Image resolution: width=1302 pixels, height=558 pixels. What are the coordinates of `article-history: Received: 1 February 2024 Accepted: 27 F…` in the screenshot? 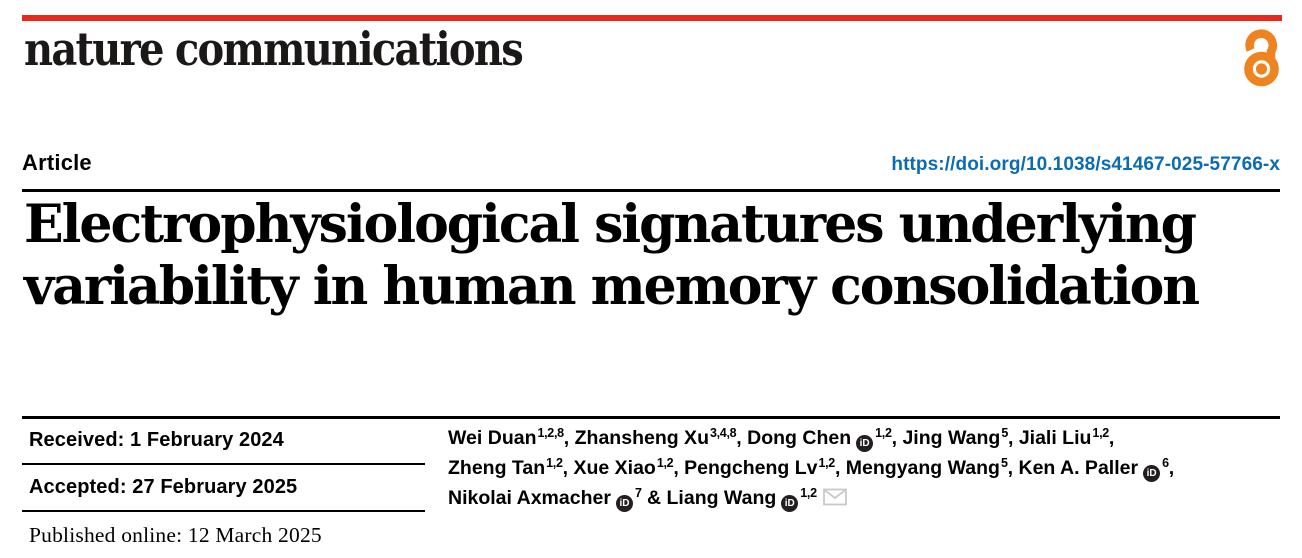 It's located at (223, 488).